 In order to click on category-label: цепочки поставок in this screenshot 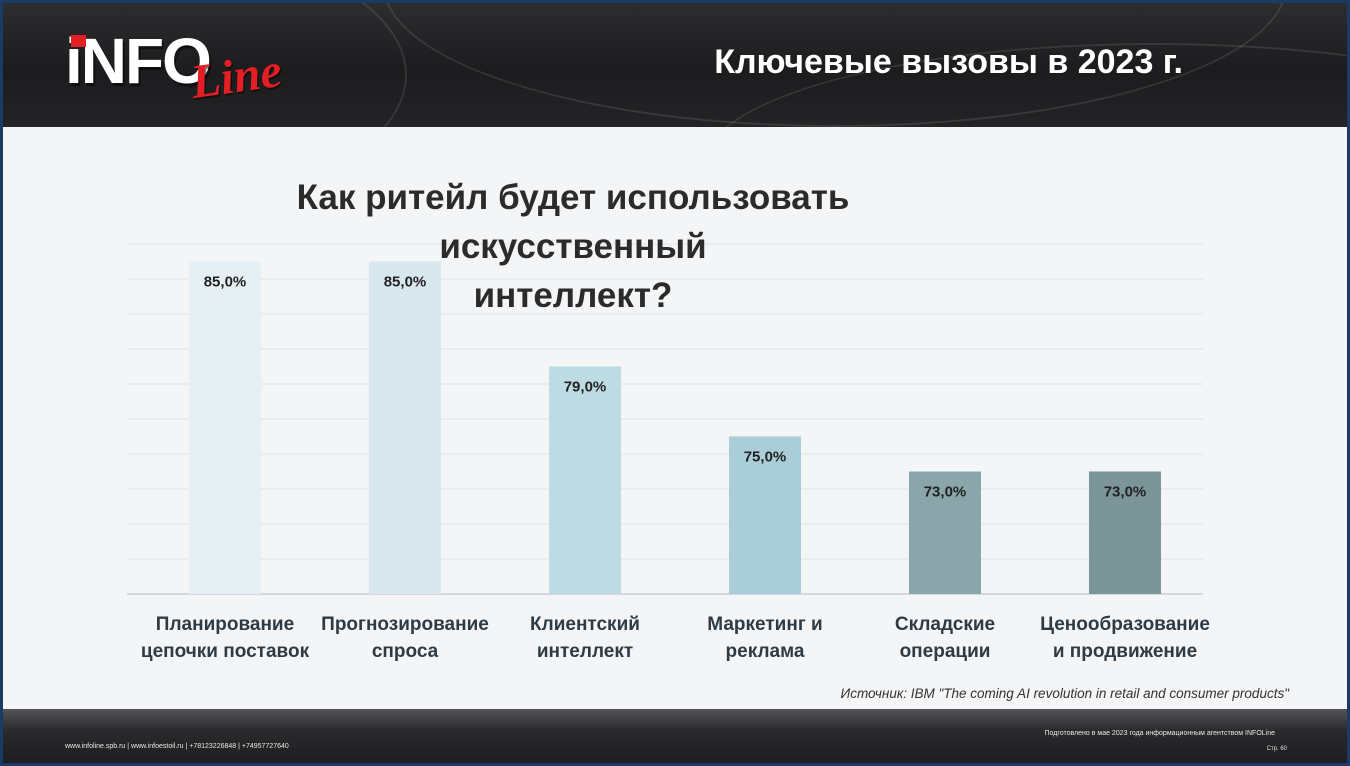, I will do `click(225, 651)`.